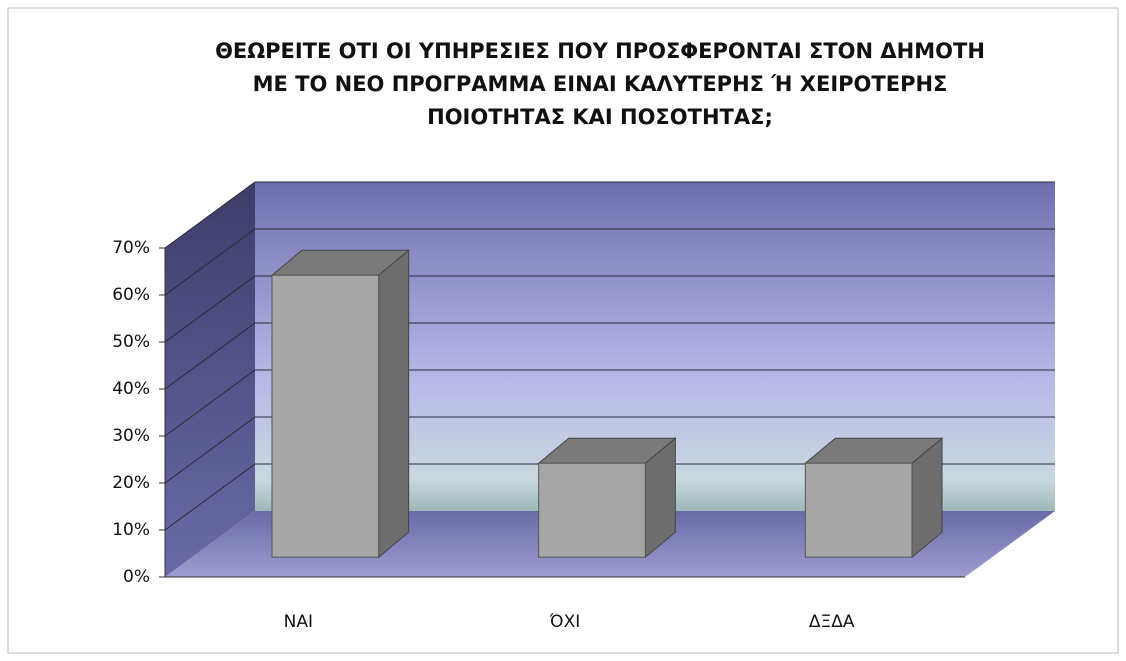 This screenshot has height=661, width=1126. I want to click on y-tick-label: 30%, so click(131, 436).